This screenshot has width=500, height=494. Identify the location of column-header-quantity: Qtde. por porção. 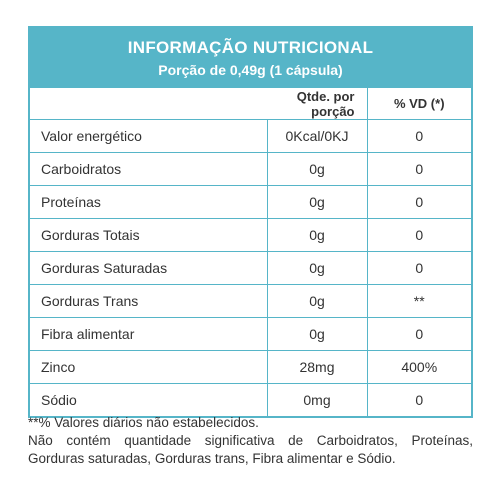
(317, 104).